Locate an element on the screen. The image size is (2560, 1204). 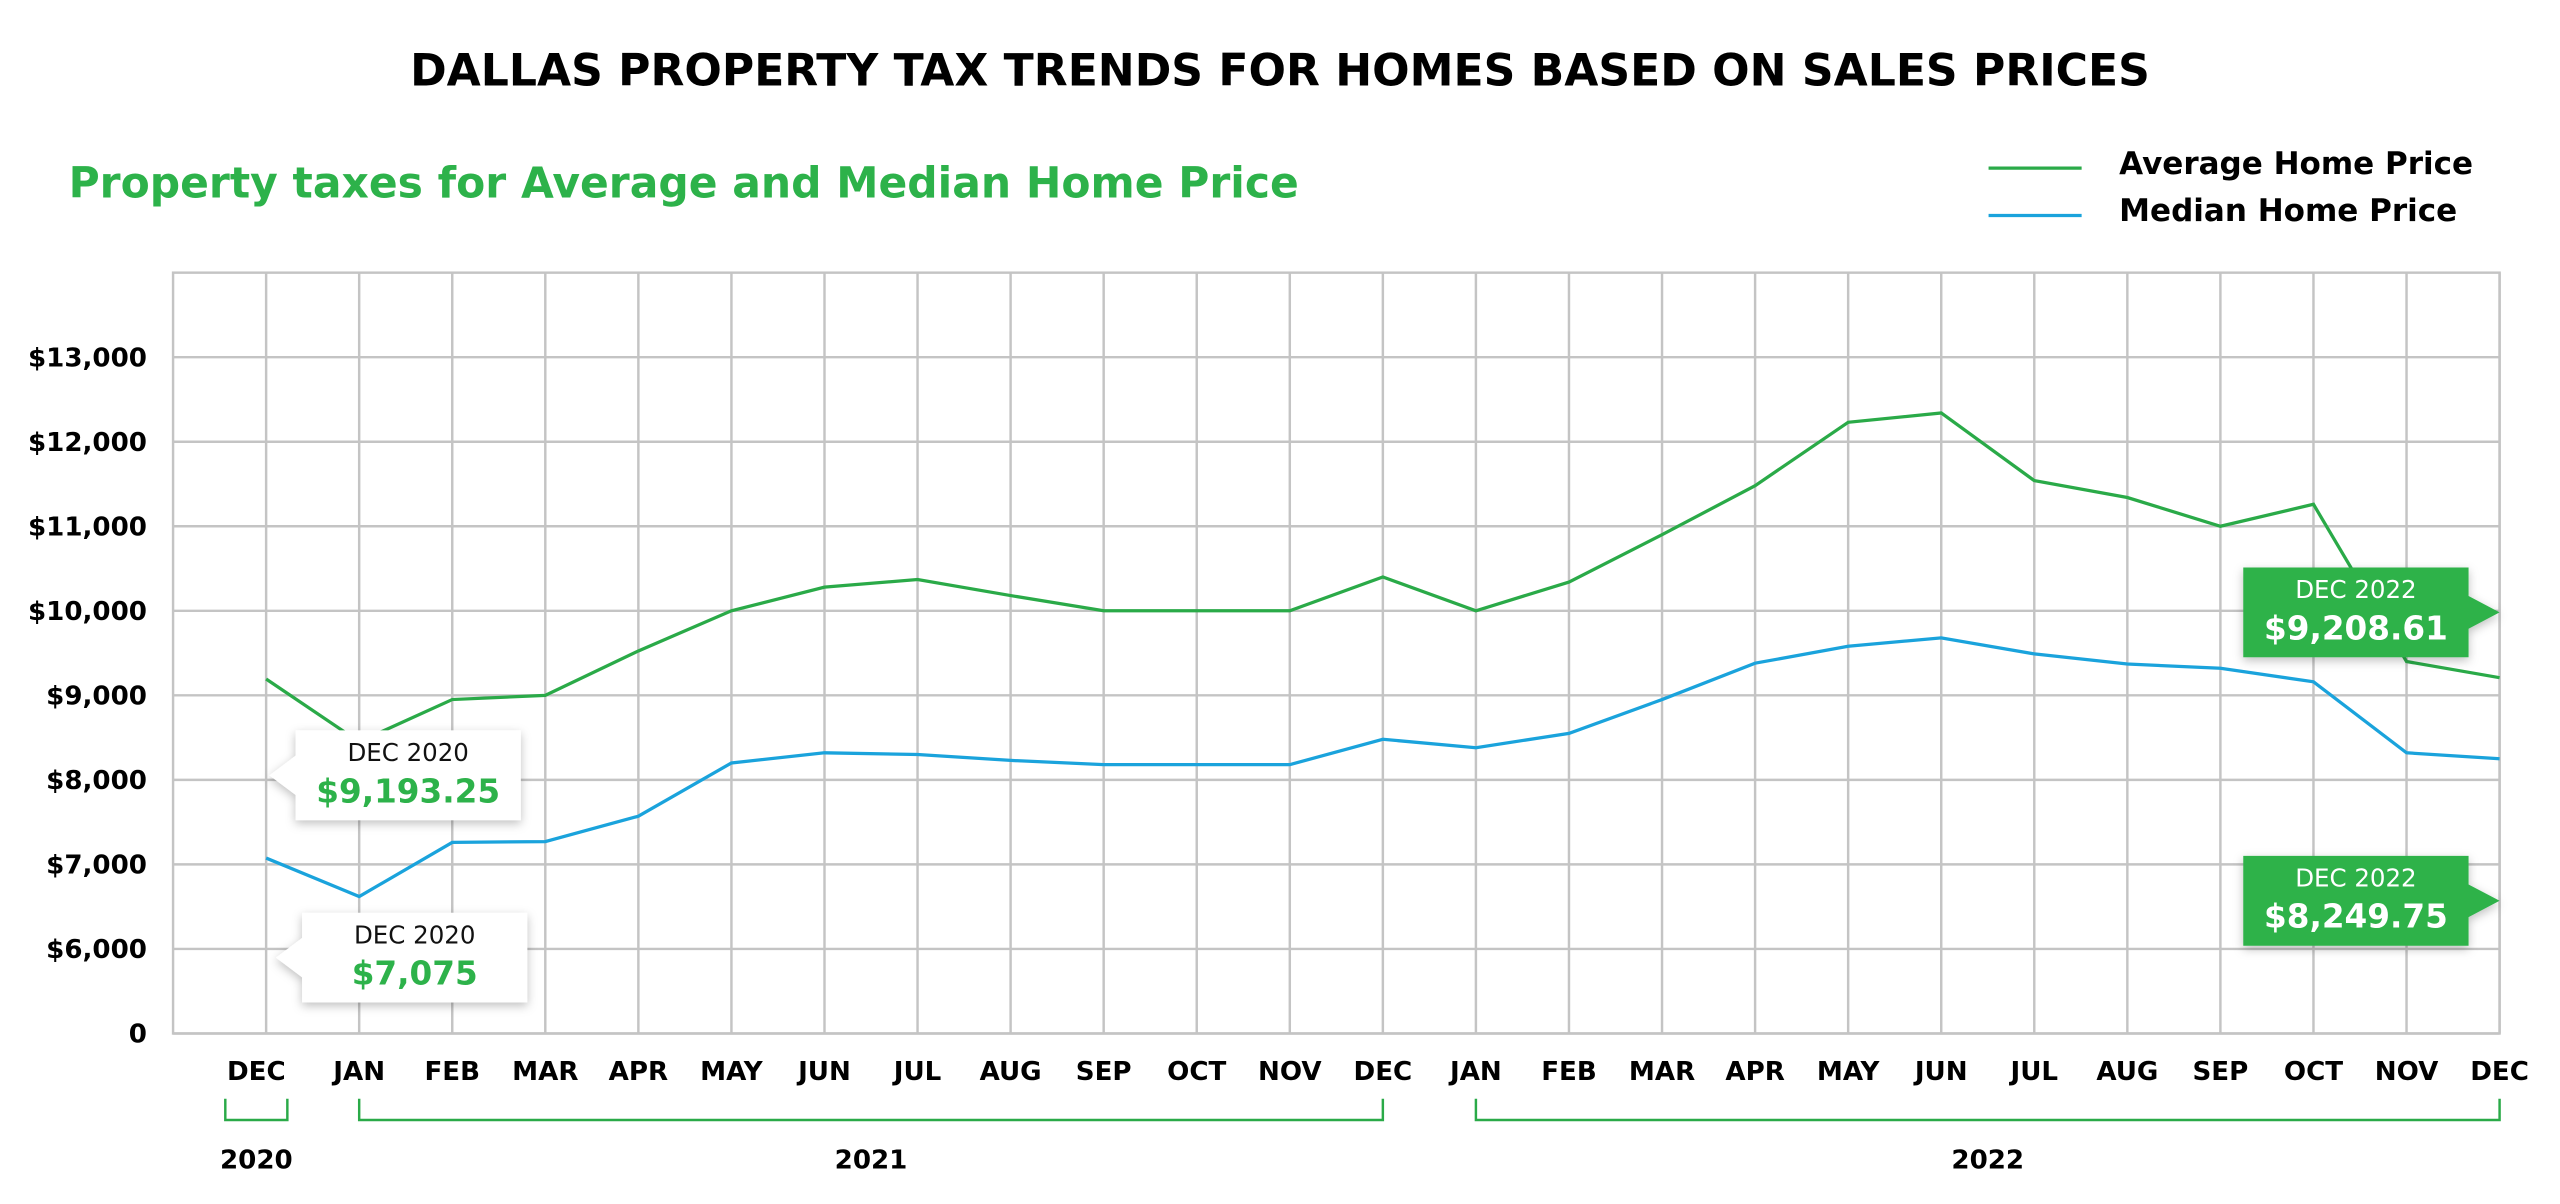
year-label: 2021 is located at coordinates (871, 1160).